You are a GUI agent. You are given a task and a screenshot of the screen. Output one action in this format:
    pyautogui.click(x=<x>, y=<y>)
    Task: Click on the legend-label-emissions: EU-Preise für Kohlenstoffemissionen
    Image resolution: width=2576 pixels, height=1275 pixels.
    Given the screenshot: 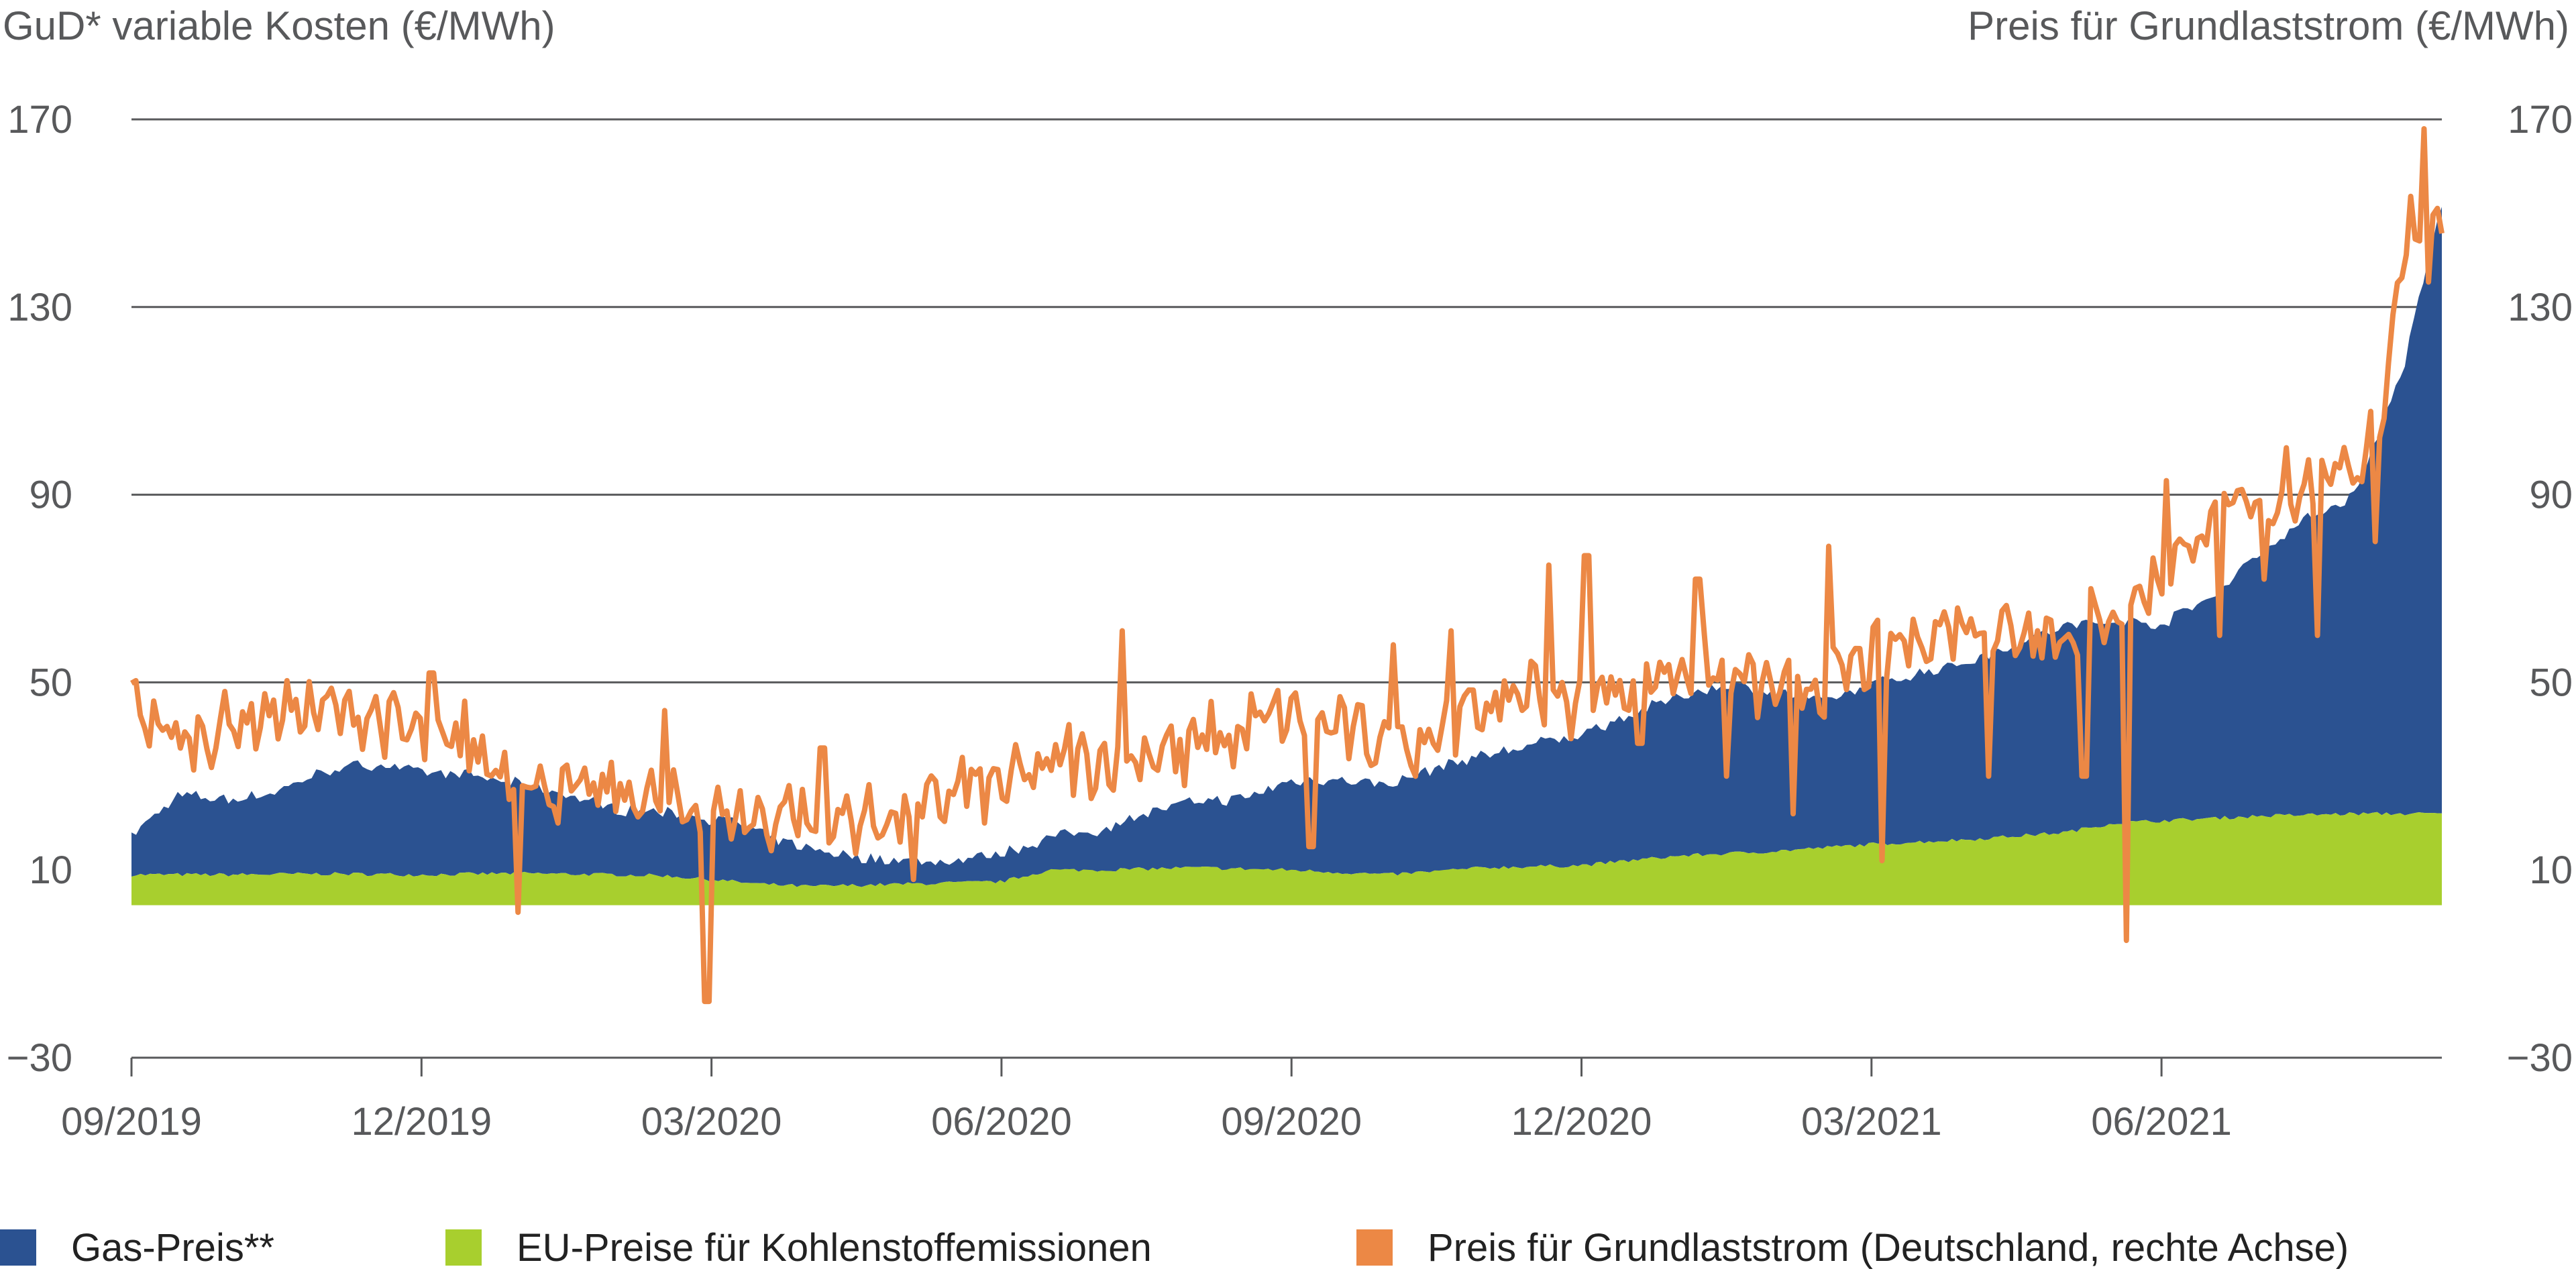 What is the action you would take?
    pyautogui.click(x=834, y=1247)
    